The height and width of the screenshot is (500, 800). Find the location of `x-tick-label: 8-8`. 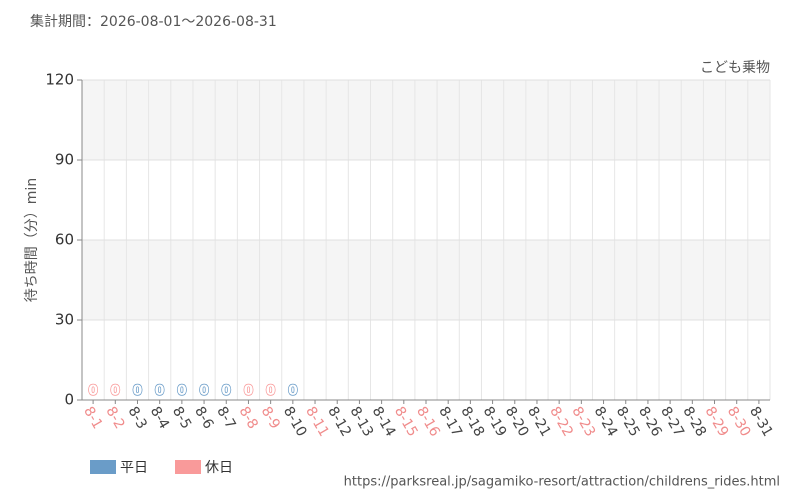

x-tick-label: 8-8 is located at coordinates (248, 418).